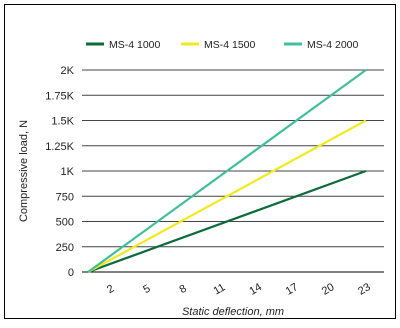  I want to click on legend-label: MS-4 1000, so click(135, 45).